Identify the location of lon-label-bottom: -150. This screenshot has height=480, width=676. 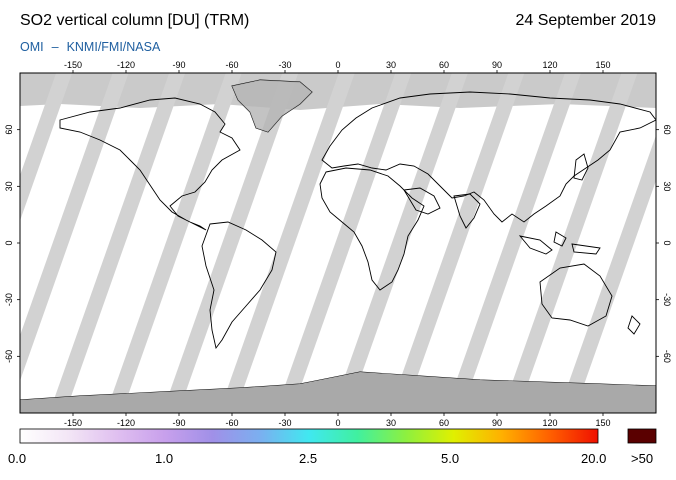
(73, 423).